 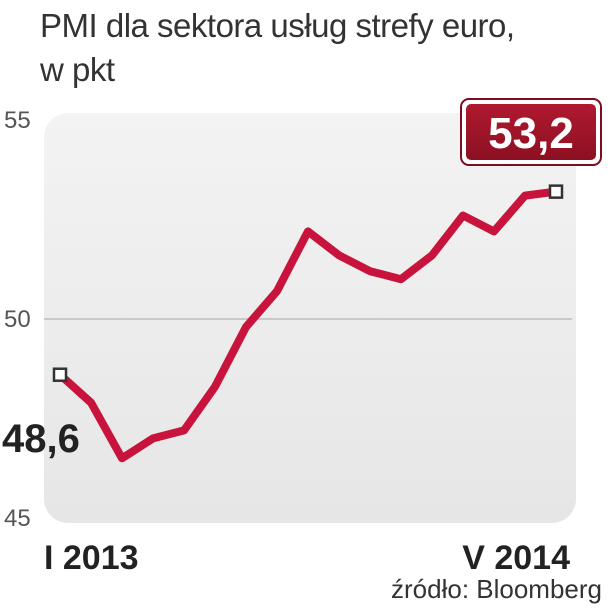 What do you see at coordinates (320, 48) in the screenshot?
I see `chart-title: PMI dla sektora usług strefy euro, w pkt` at bounding box center [320, 48].